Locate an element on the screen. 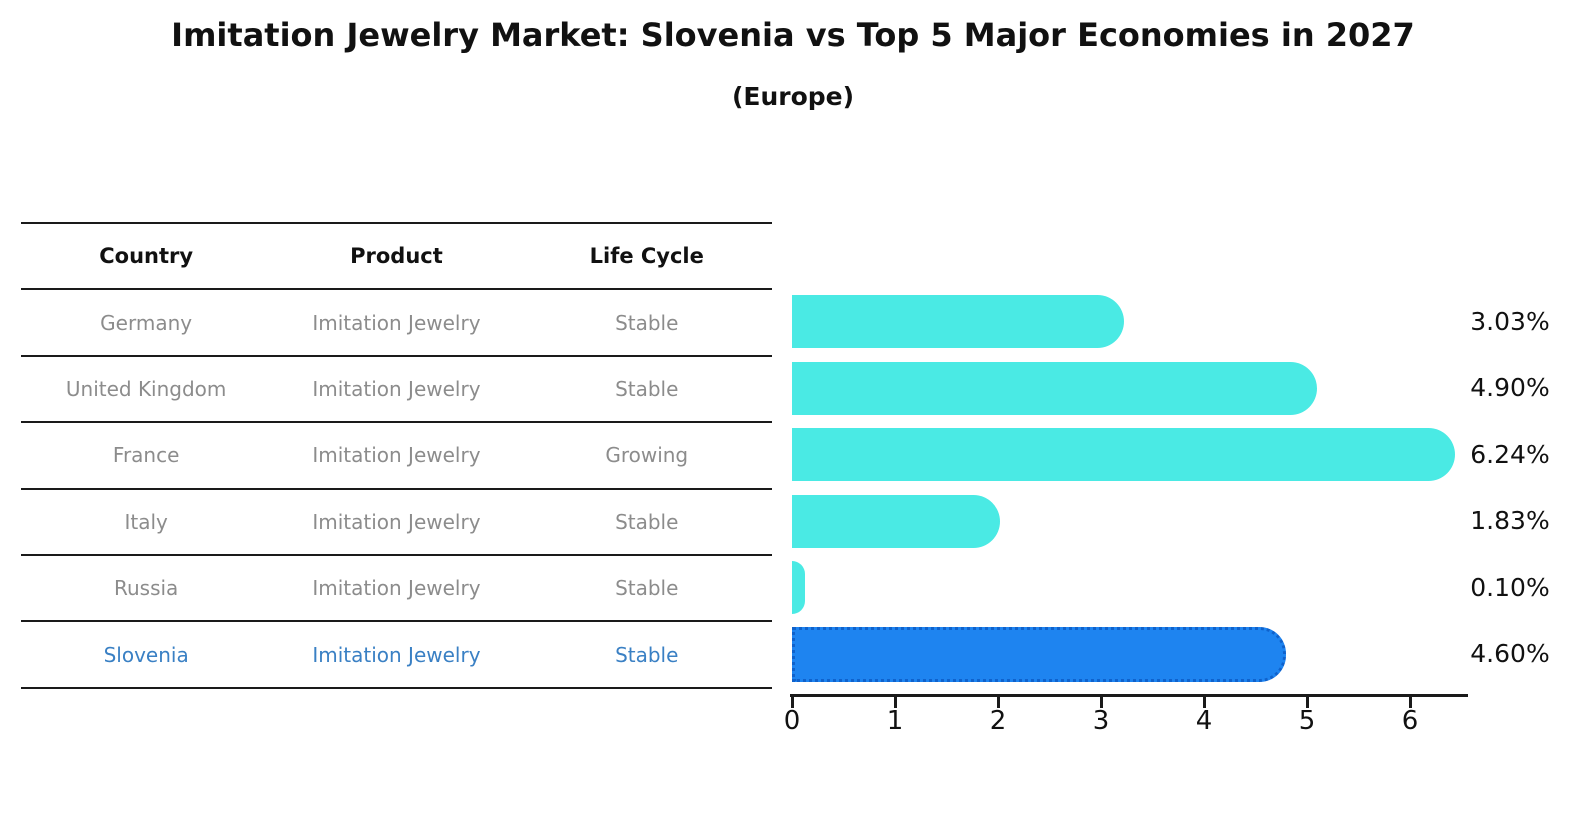 The height and width of the screenshot is (823, 1586). cell-life-cycle: Growing is located at coordinates (647, 455).